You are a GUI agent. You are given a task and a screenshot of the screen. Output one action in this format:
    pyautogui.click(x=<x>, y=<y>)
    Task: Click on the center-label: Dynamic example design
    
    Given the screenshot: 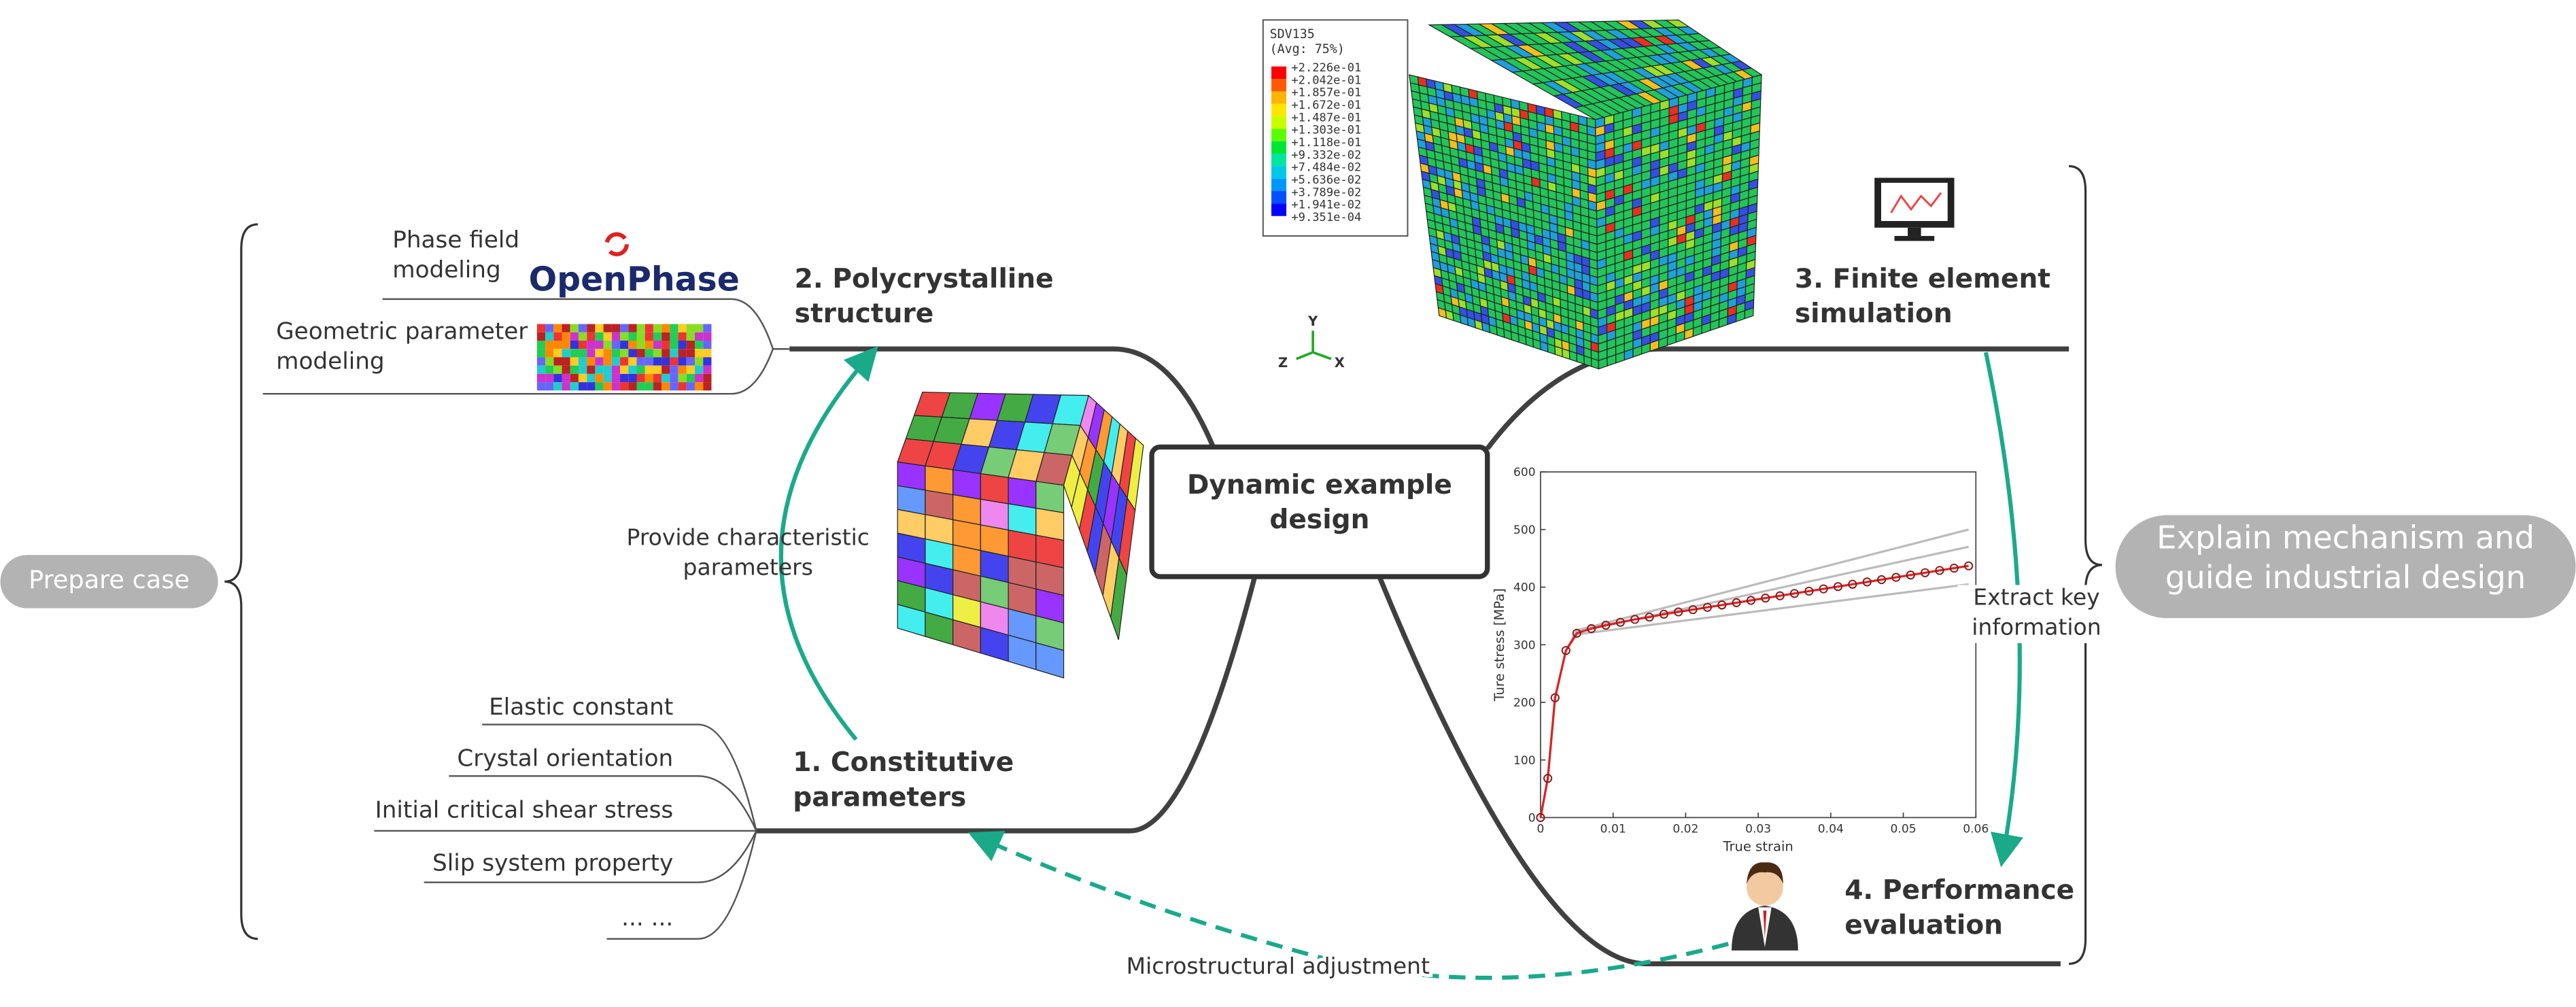 What is the action you would take?
    pyautogui.click(x=1319, y=501)
    